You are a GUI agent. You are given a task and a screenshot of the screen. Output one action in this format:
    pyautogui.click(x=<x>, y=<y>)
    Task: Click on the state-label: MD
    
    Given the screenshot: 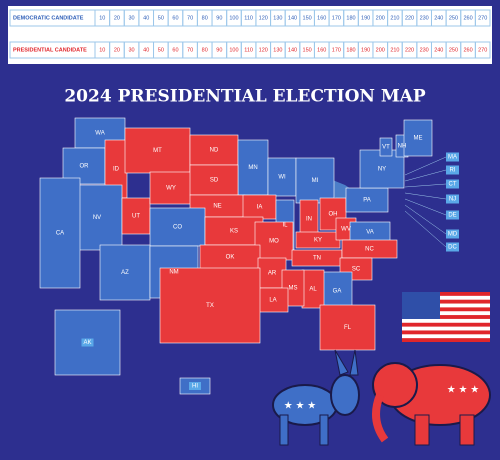 What is the action you would take?
    pyautogui.click(x=453, y=235)
    